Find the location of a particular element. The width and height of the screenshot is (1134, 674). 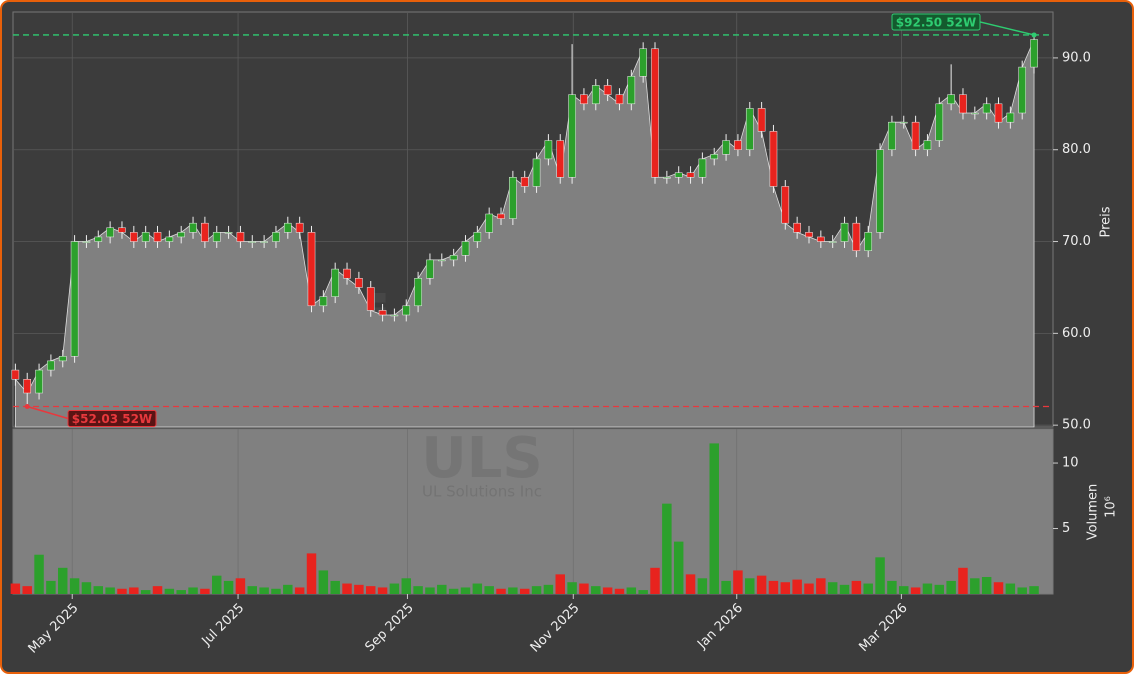

y-tick-label: 10 is located at coordinates (1070, 463).